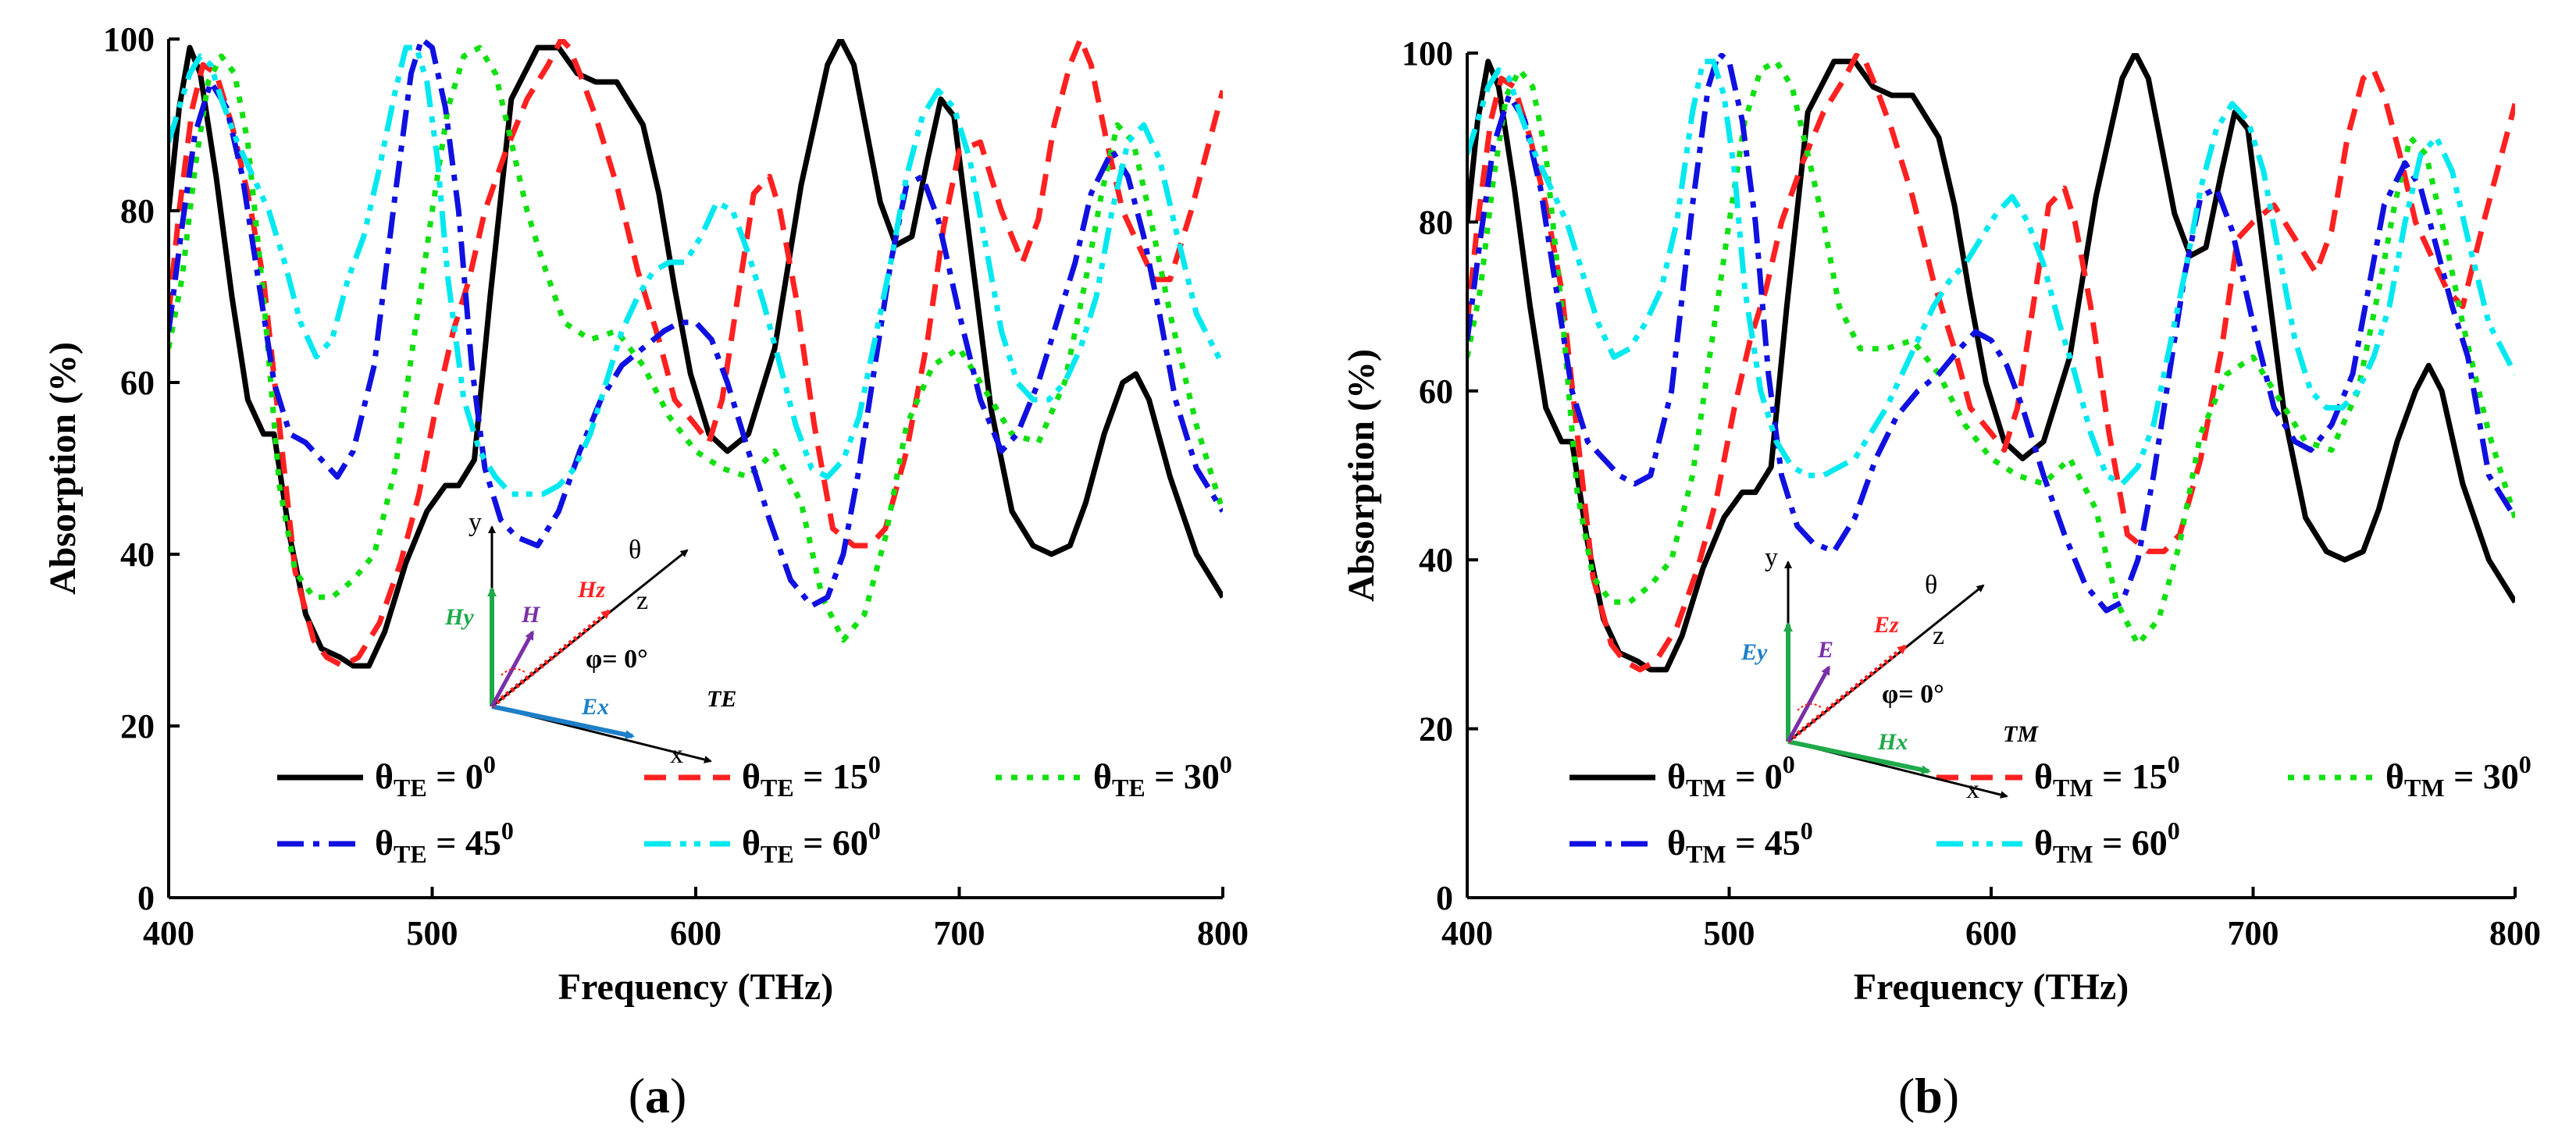 Image resolution: width=2576 pixels, height=1135 pixels. I want to click on inset-horizontal-label: Hx, so click(1892, 742).